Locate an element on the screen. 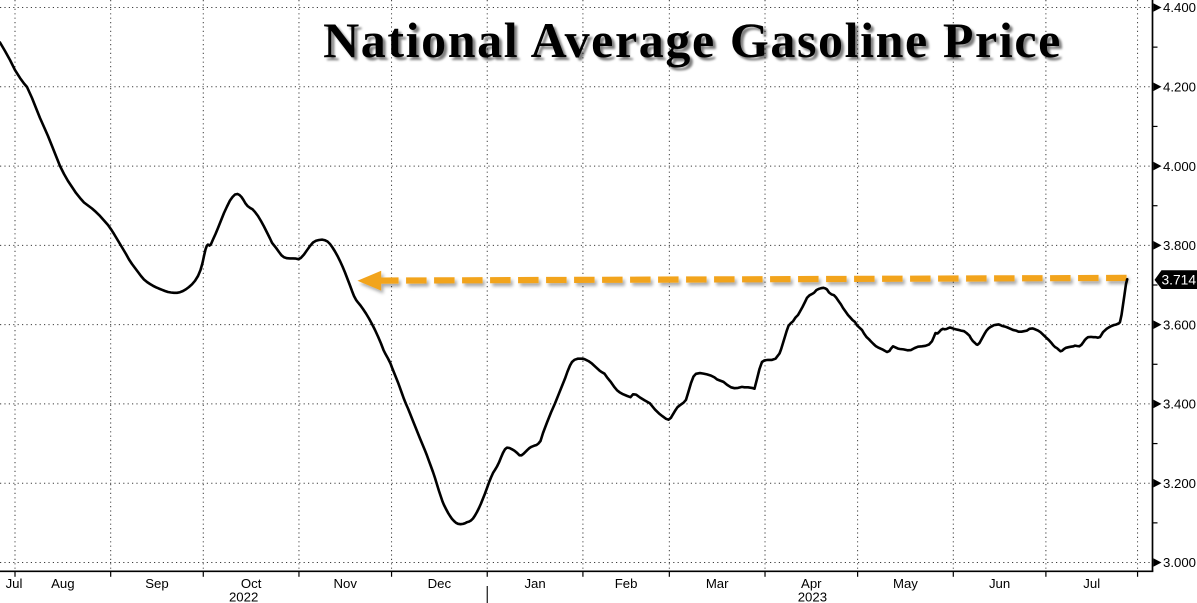 This screenshot has width=1197, height=603. y-tick-label: 4.000 is located at coordinates (1179, 166).